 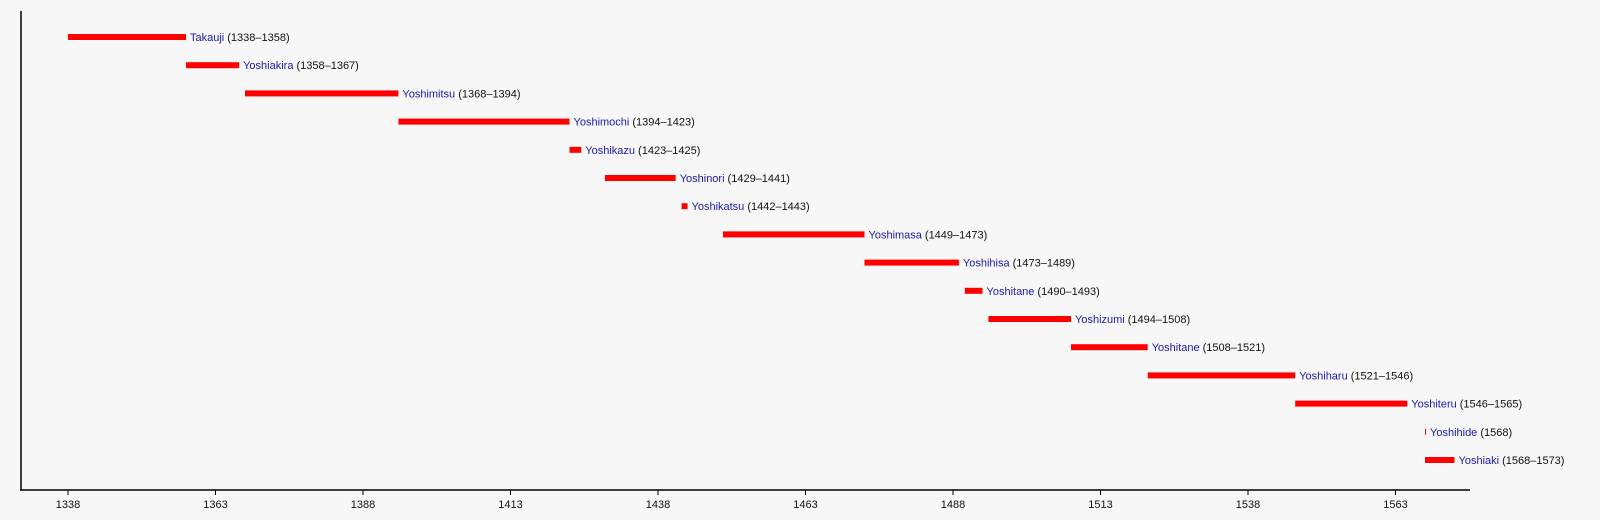 What do you see at coordinates (1044, 264) in the screenshot?
I see `reign-years: (1473–1489)` at bounding box center [1044, 264].